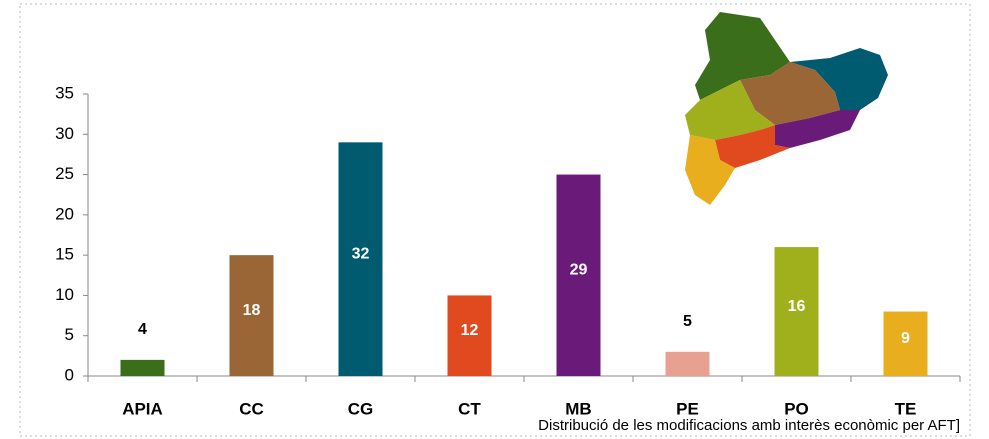 Image resolution: width=989 pixels, height=439 pixels. What do you see at coordinates (361, 408) in the screenshot?
I see `x-tick-label: CG` at bounding box center [361, 408].